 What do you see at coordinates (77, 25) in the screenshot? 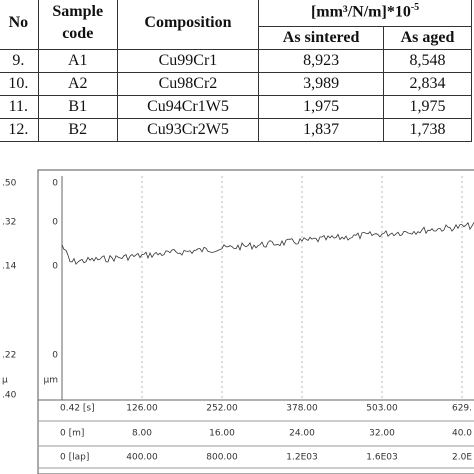
I see `header-cell: Sample code` at bounding box center [77, 25].